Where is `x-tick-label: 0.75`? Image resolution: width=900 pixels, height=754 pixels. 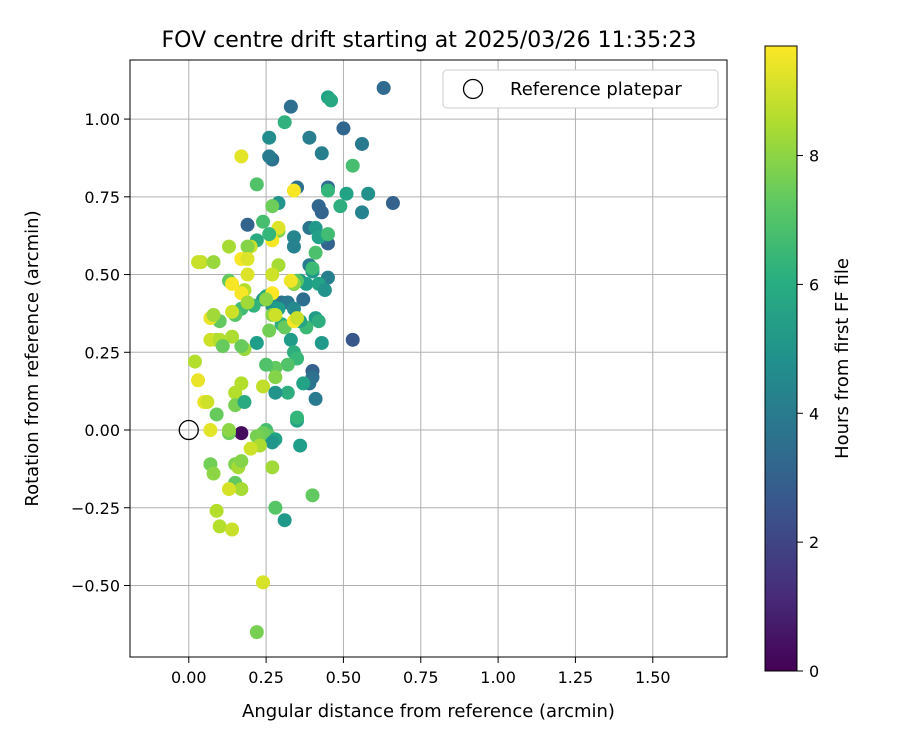 x-tick-label: 0.75 is located at coordinates (421, 677).